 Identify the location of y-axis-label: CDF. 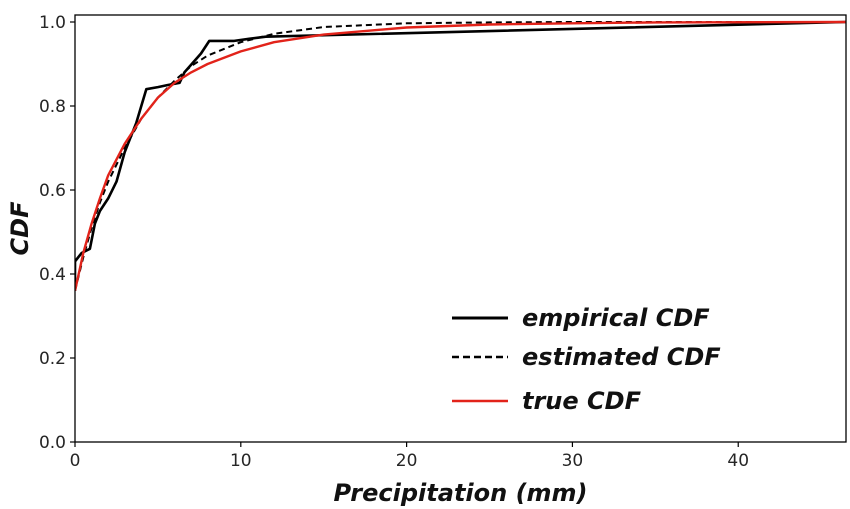
(20, 228).